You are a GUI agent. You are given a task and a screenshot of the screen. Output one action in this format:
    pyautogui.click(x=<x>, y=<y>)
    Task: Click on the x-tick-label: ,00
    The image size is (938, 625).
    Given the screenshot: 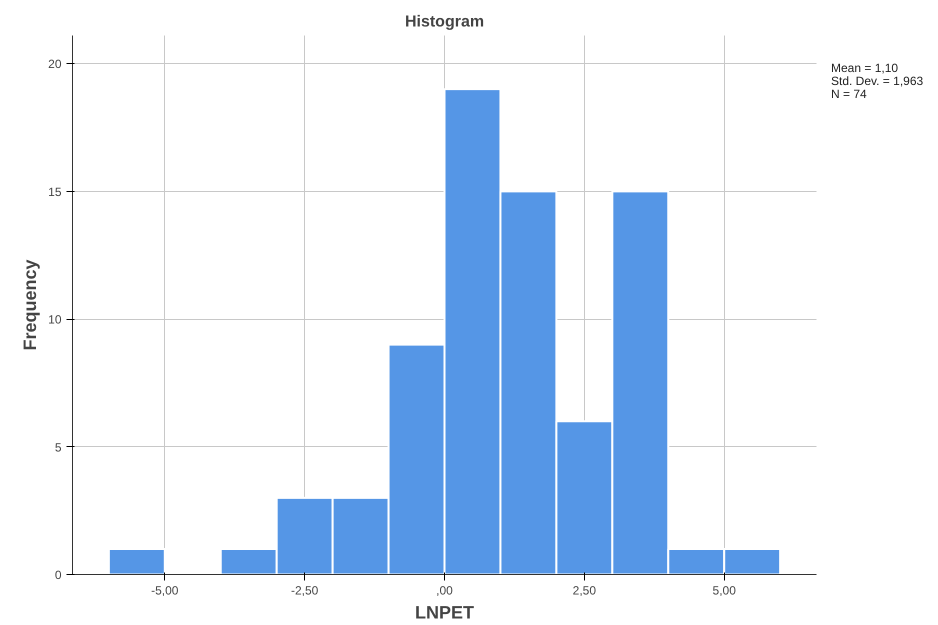 What is the action you would take?
    pyautogui.click(x=445, y=591)
    